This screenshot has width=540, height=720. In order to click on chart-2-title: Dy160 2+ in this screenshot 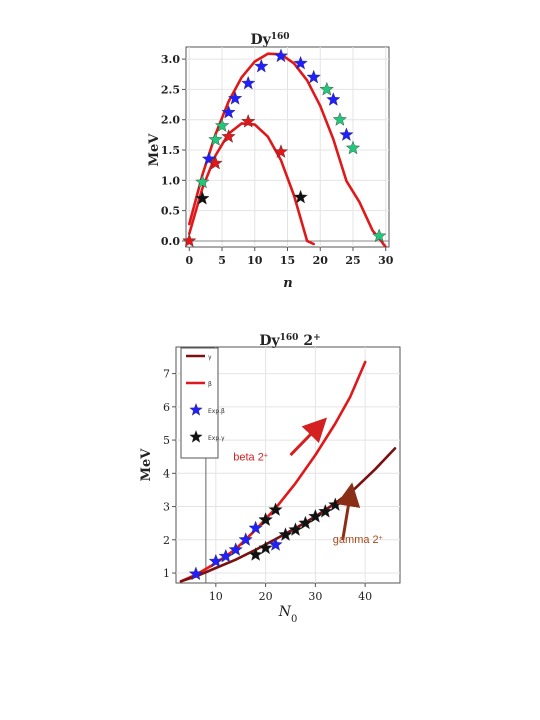, I will do `click(289, 341)`.